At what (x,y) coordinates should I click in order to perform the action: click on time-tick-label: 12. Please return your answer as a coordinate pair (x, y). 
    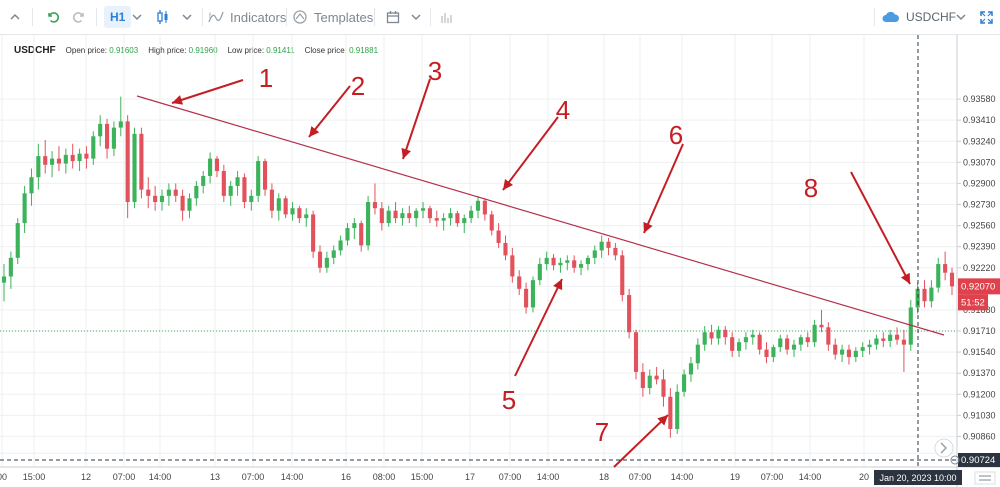
    Looking at the image, I should click on (86, 477).